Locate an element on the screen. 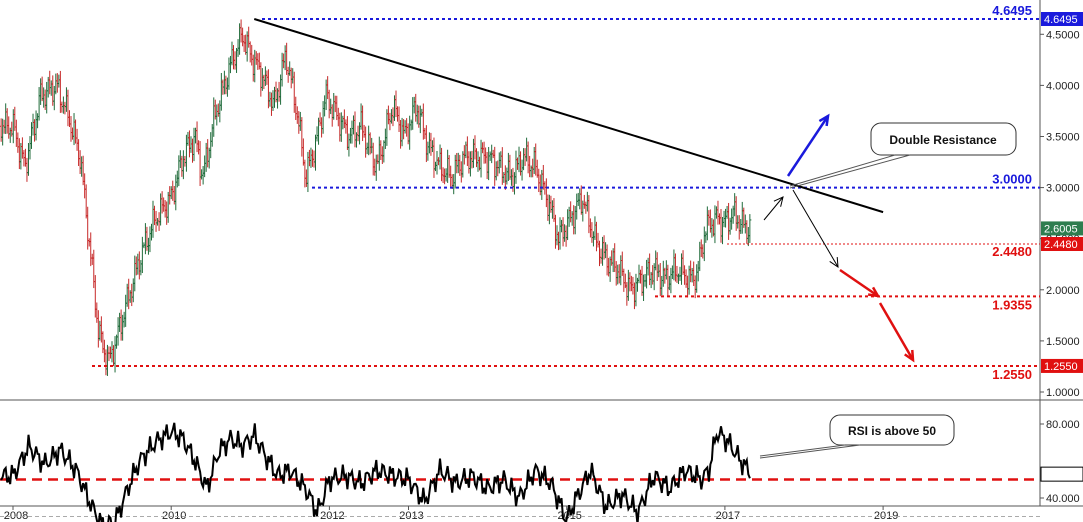  rsi-price-tag is located at coordinates (1061, 474).